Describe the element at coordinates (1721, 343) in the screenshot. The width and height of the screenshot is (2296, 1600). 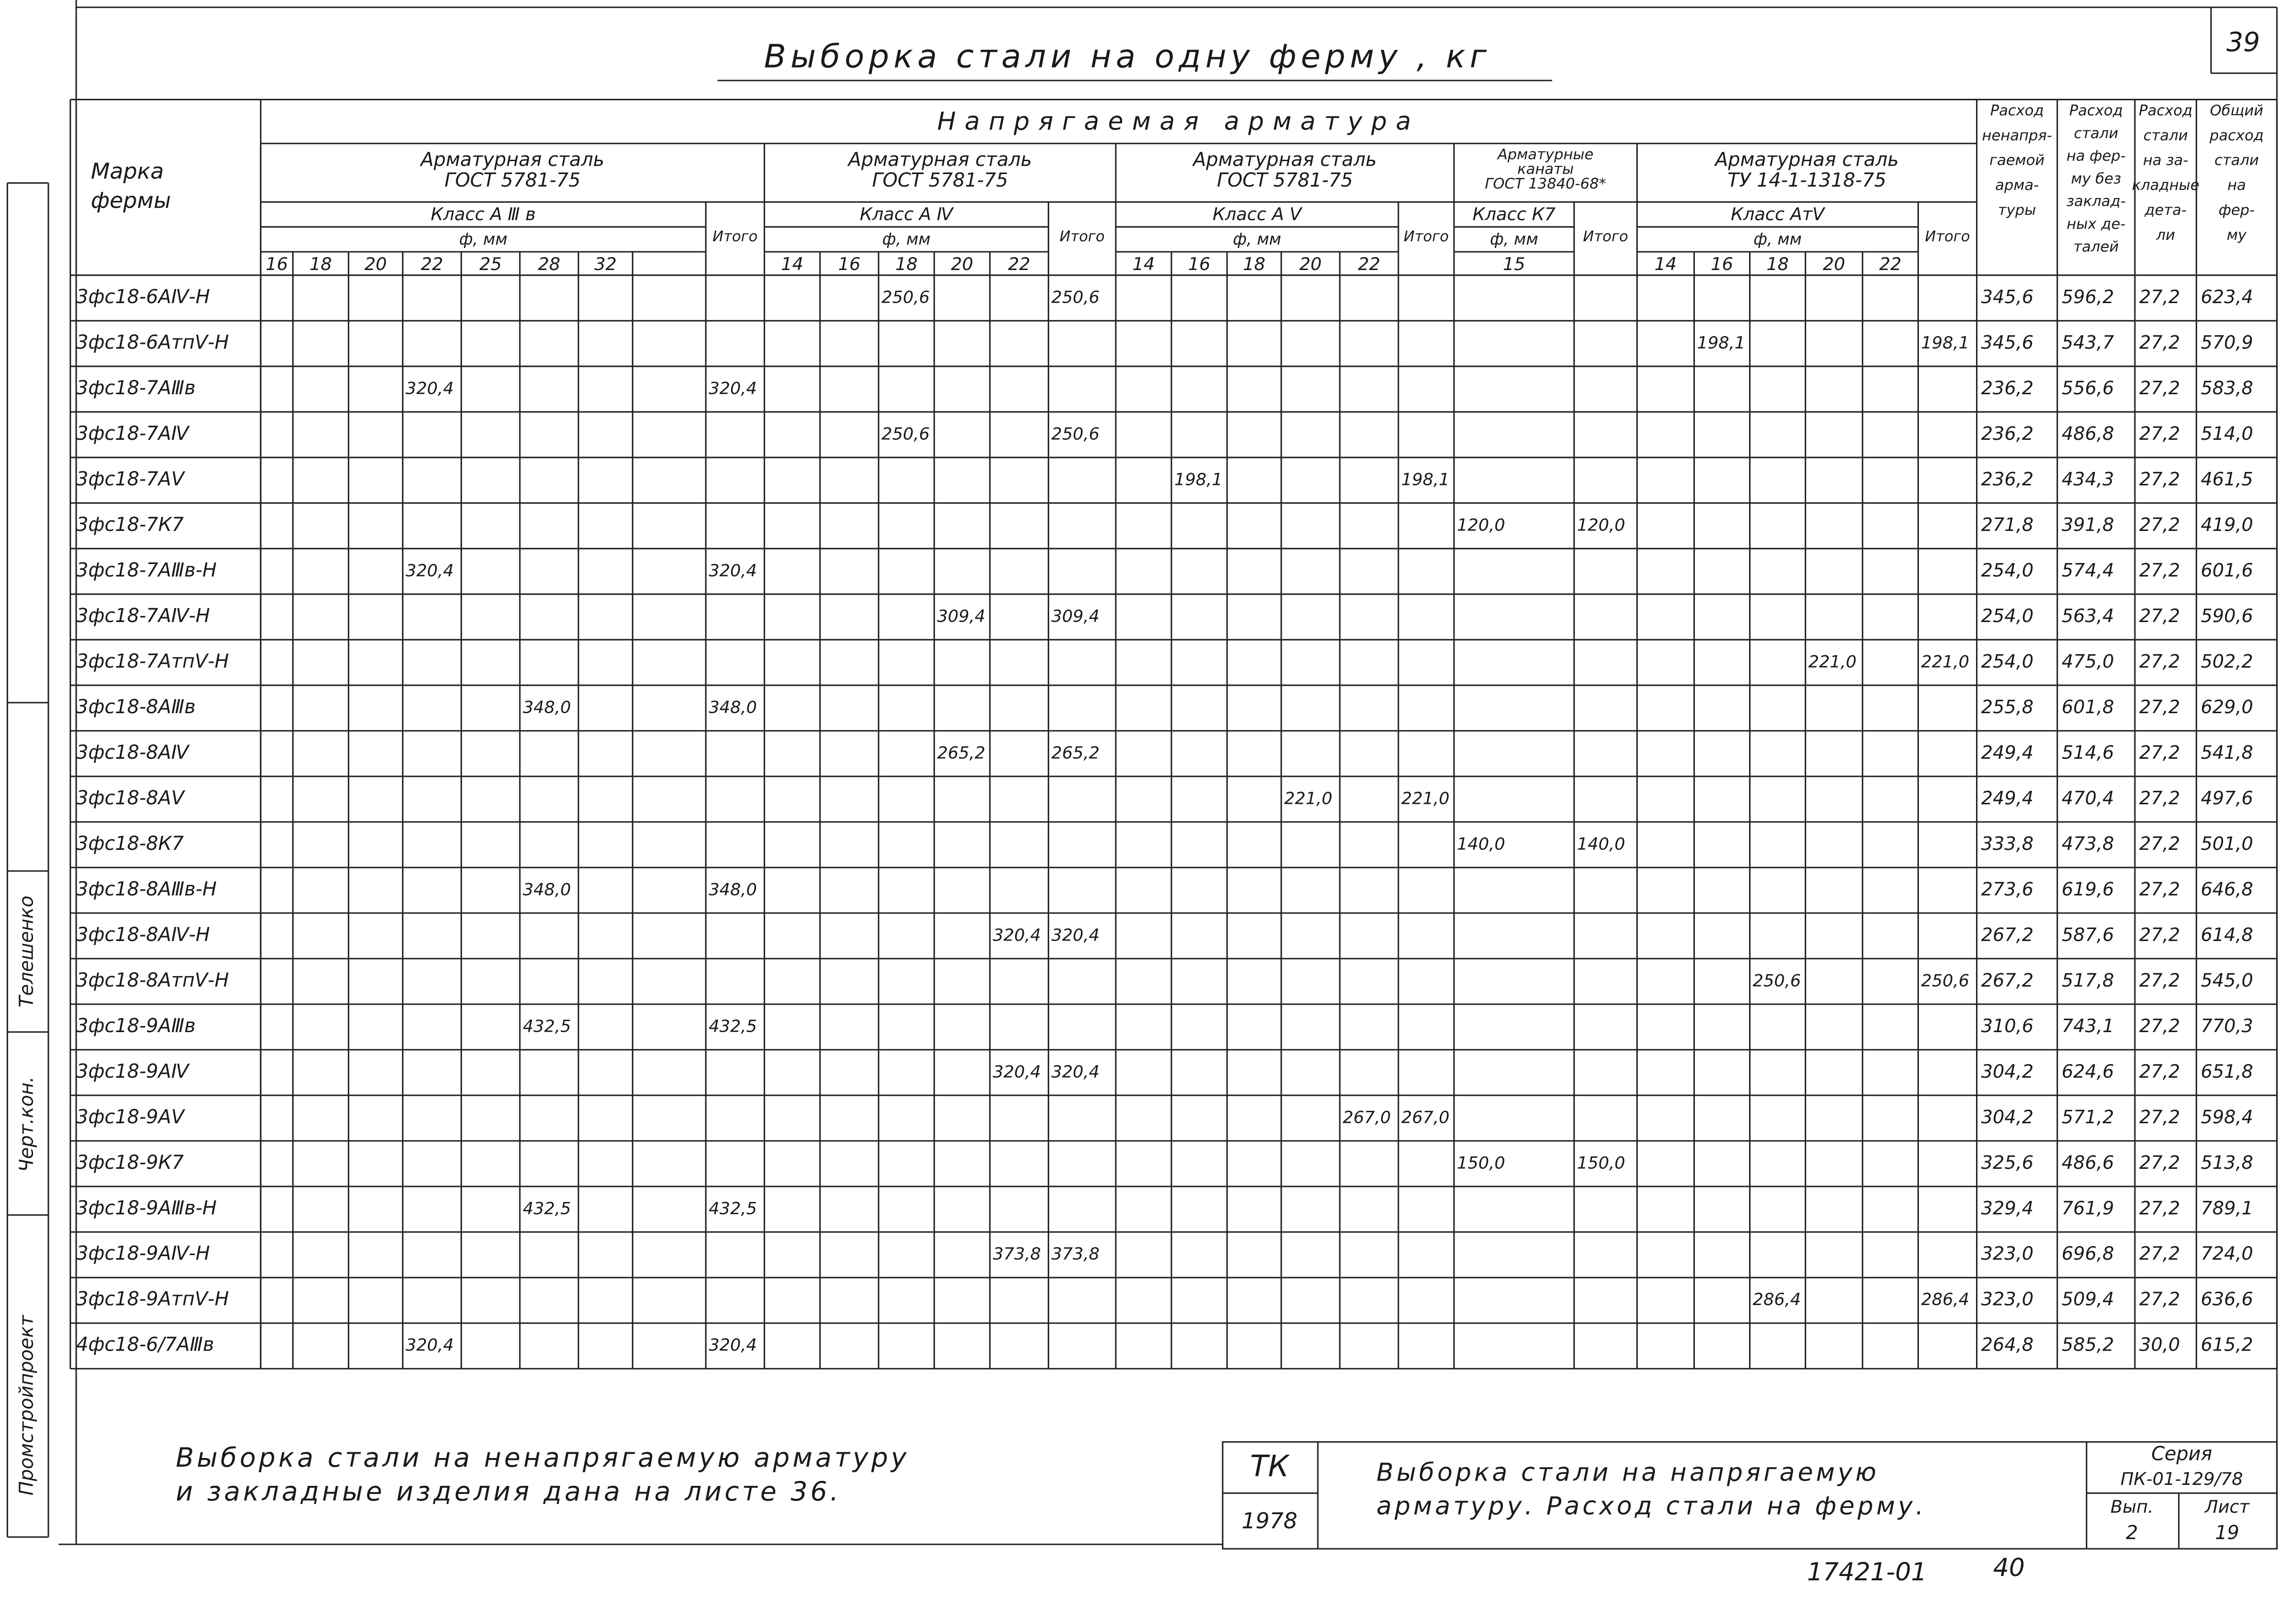
I see `cell-value: 198,1` at that location.